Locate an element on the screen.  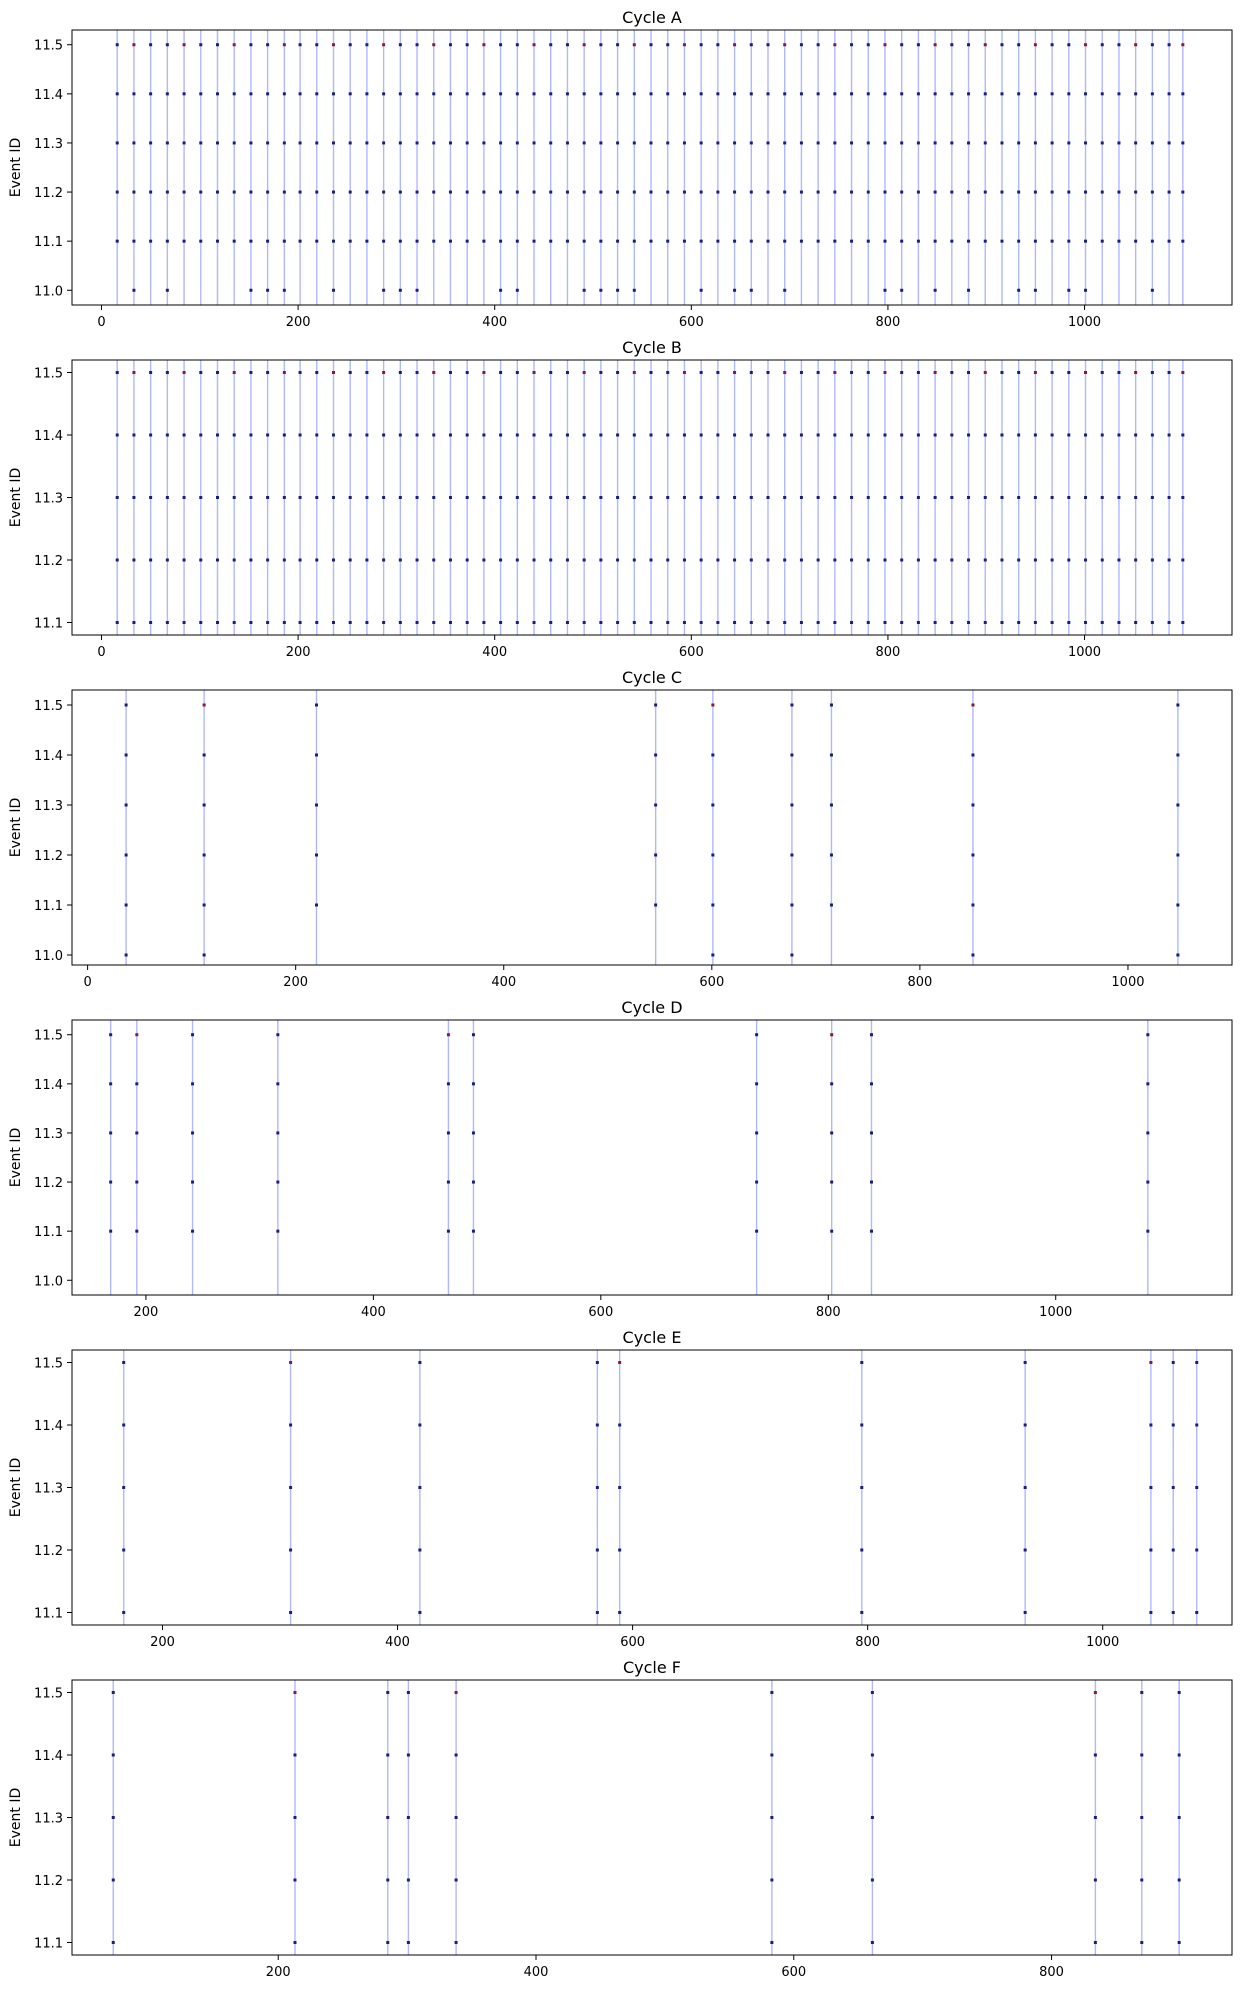
y-tick-label: 11.4 is located at coordinates (48, 1426).